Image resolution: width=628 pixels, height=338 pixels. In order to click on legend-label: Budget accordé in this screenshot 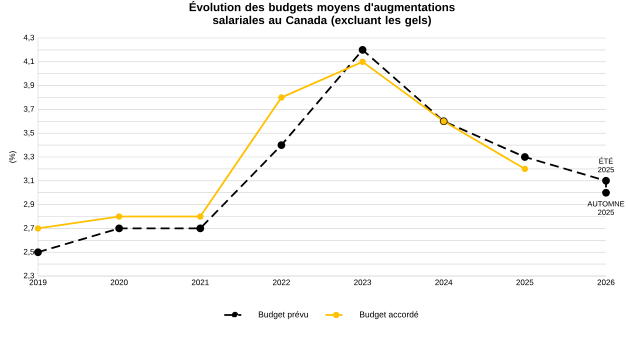, I will do `click(389, 315)`.